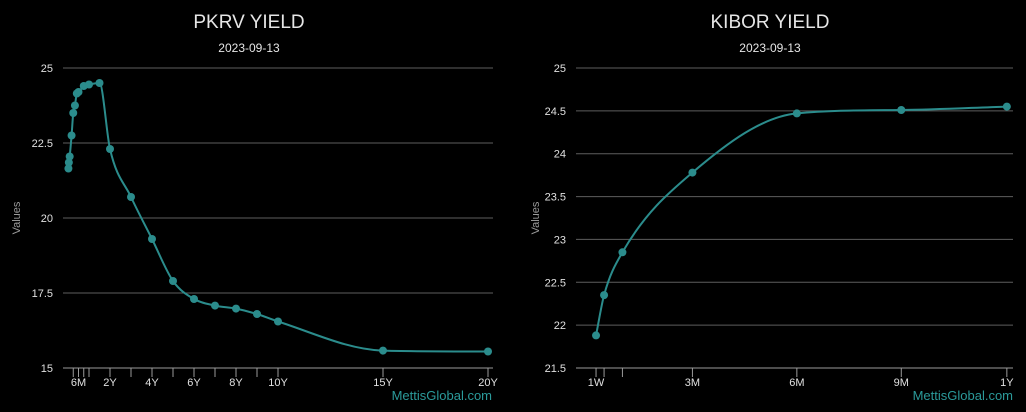  I want to click on pkrv-y-tick-label: 15, so click(47, 369).